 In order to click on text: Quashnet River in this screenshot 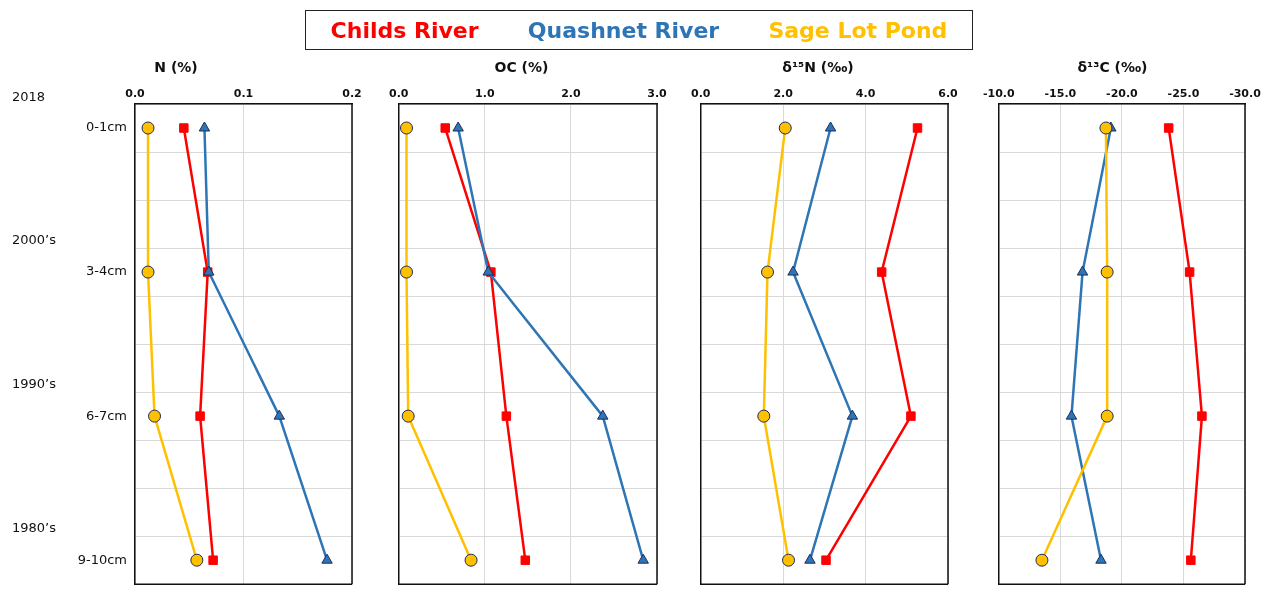, I will do `click(623, 30)`.